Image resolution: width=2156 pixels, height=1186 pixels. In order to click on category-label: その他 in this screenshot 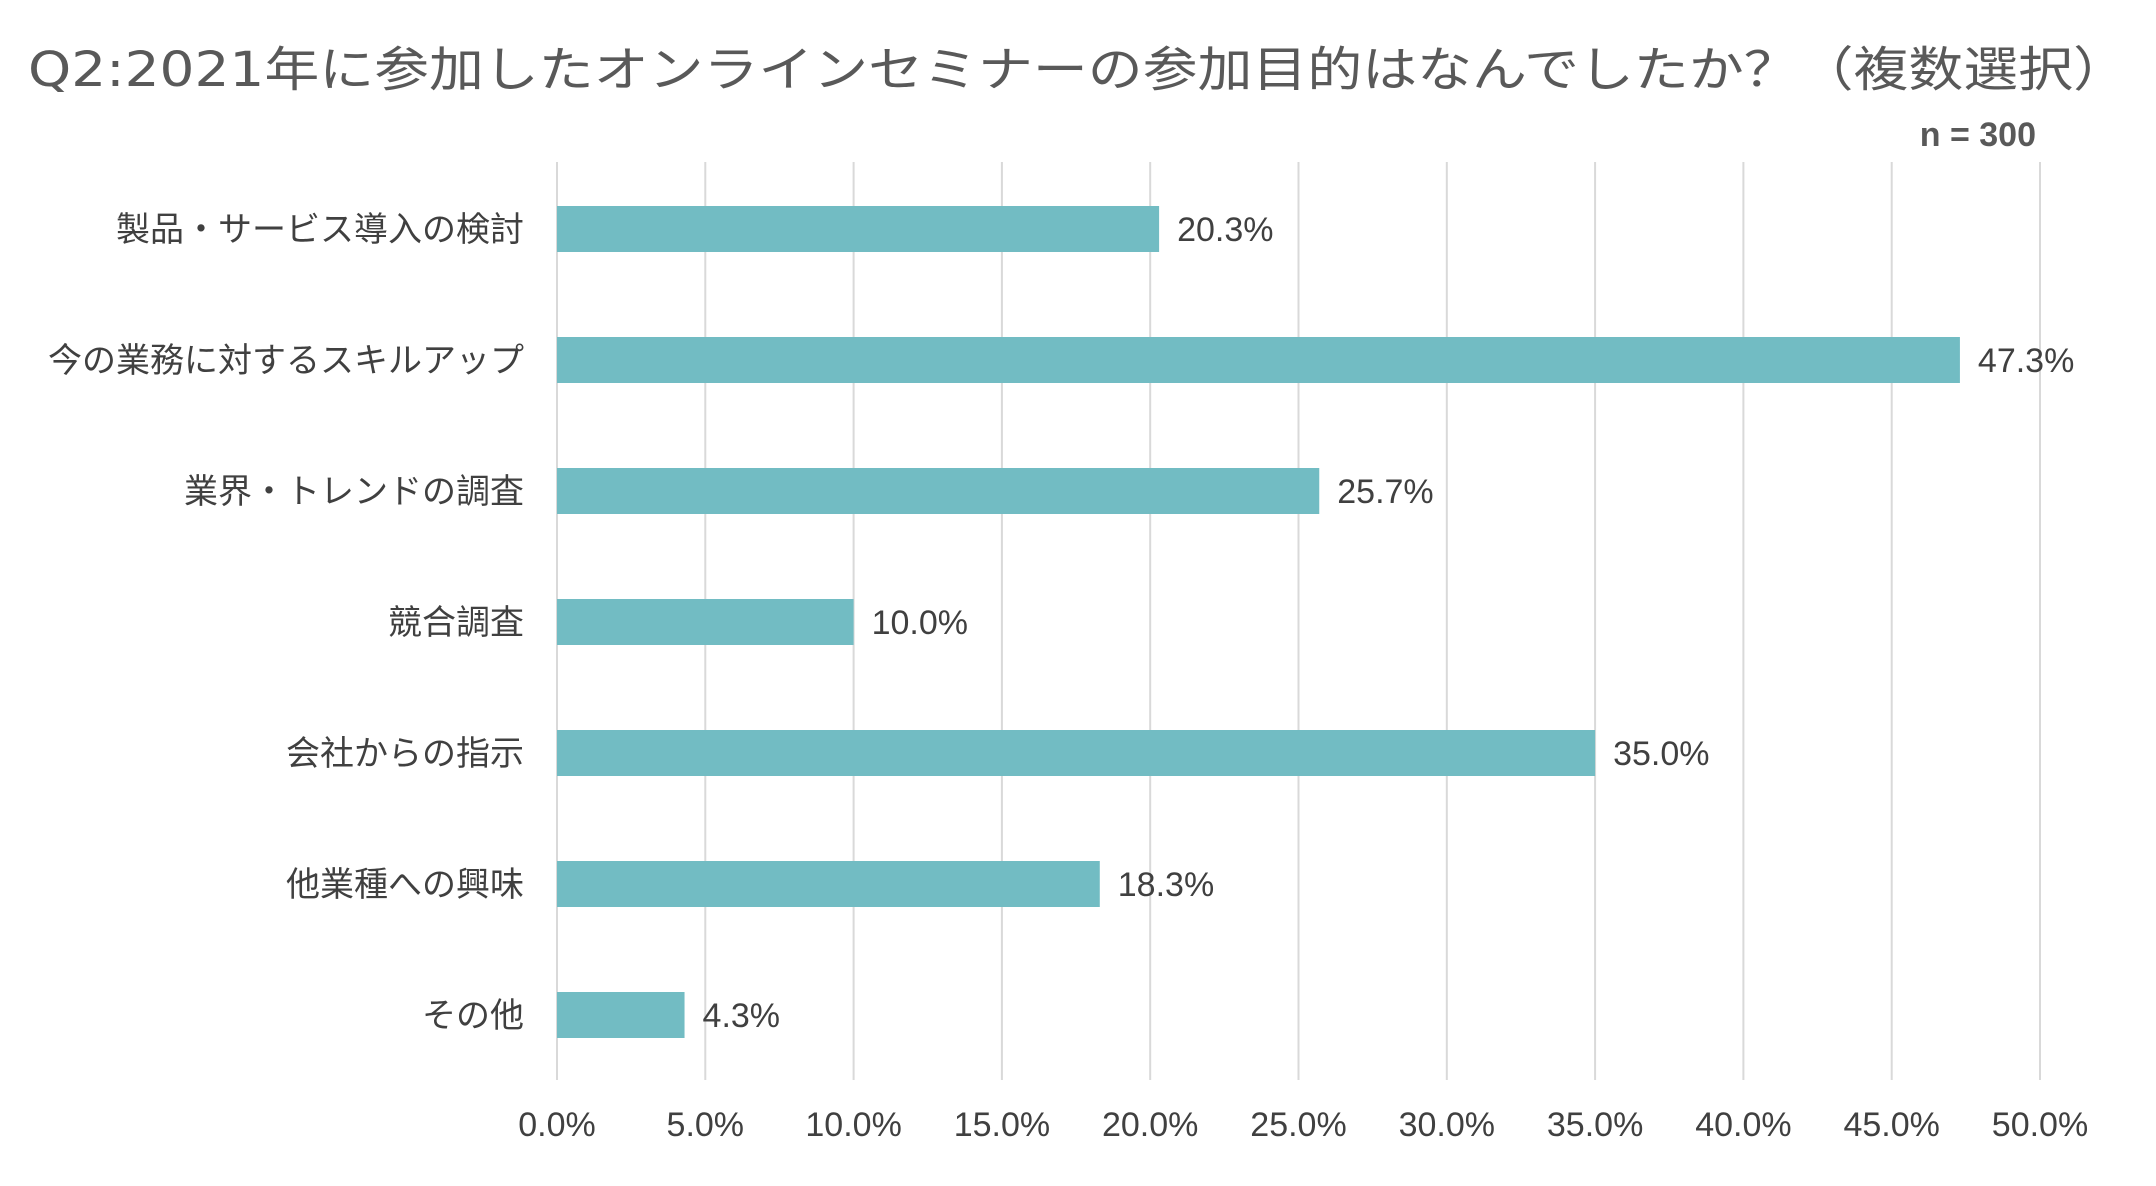, I will do `click(473, 1016)`.